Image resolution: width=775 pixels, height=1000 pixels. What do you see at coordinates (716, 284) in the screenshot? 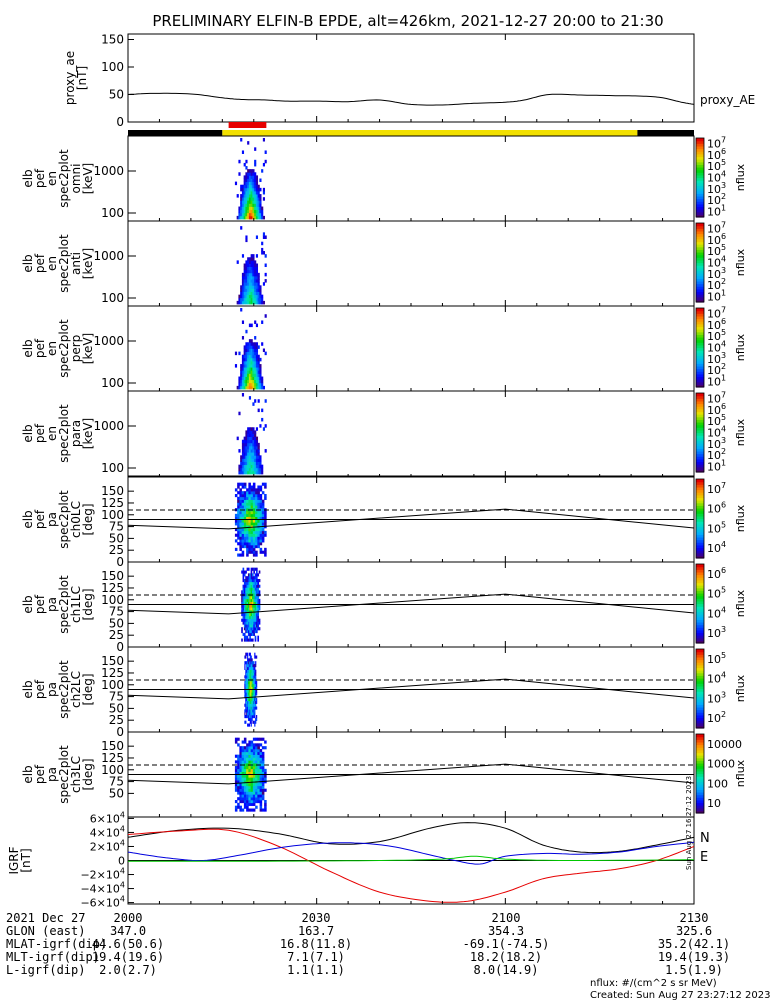
I see `spec-panel-2-colorbar-tick-label: 10²` at bounding box center [716, 284].